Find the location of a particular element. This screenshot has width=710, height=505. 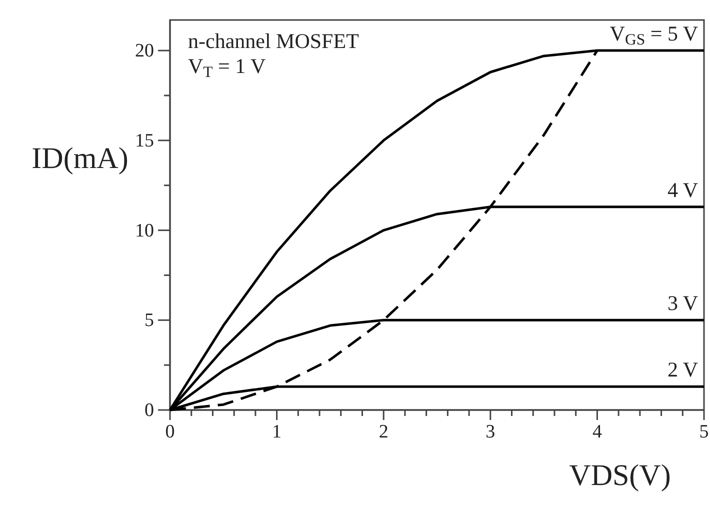

series-label: 3 V is located at coordinates (682, 303).